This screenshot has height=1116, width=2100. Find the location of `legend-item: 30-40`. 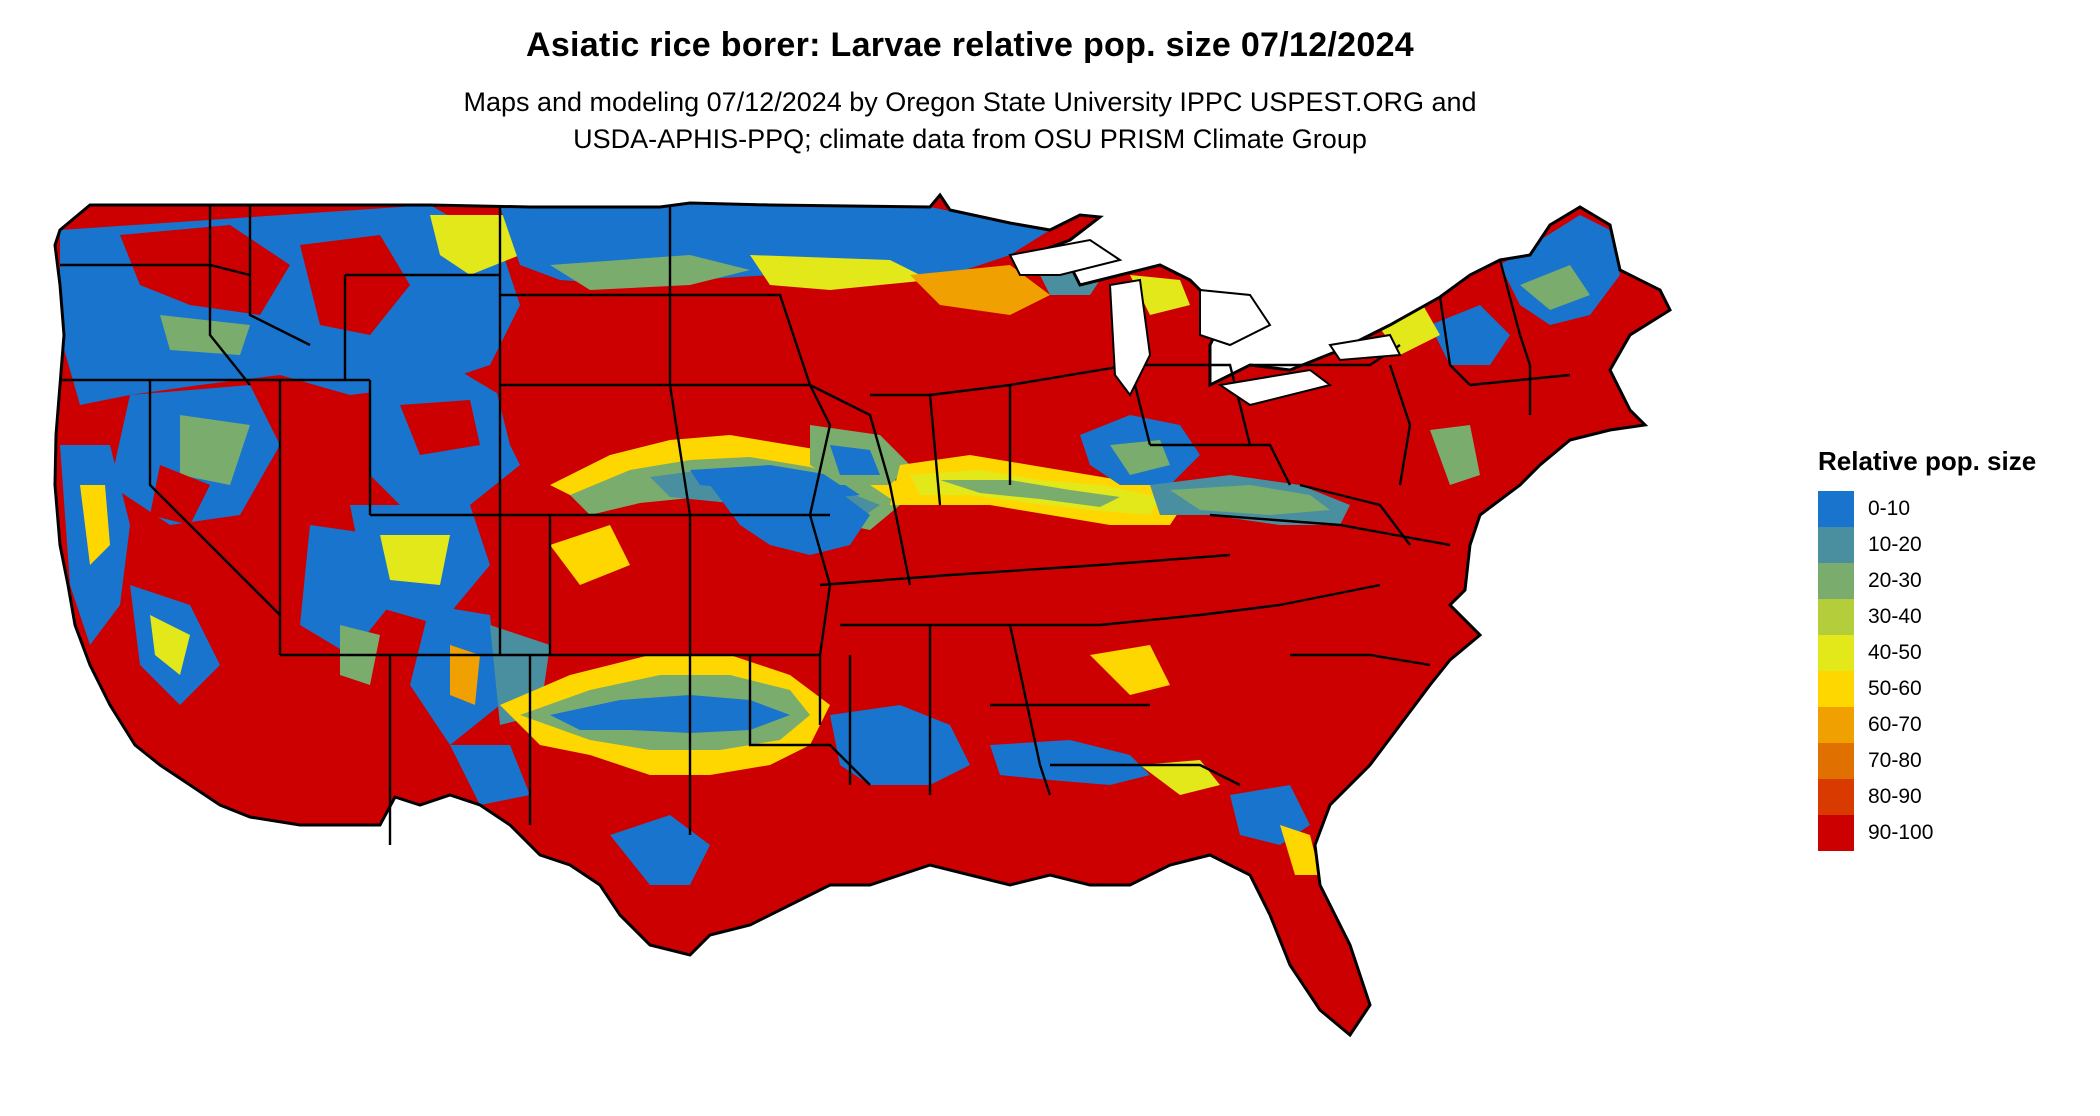

legend-item: 30-40 is located at coordinates (1953, 617).